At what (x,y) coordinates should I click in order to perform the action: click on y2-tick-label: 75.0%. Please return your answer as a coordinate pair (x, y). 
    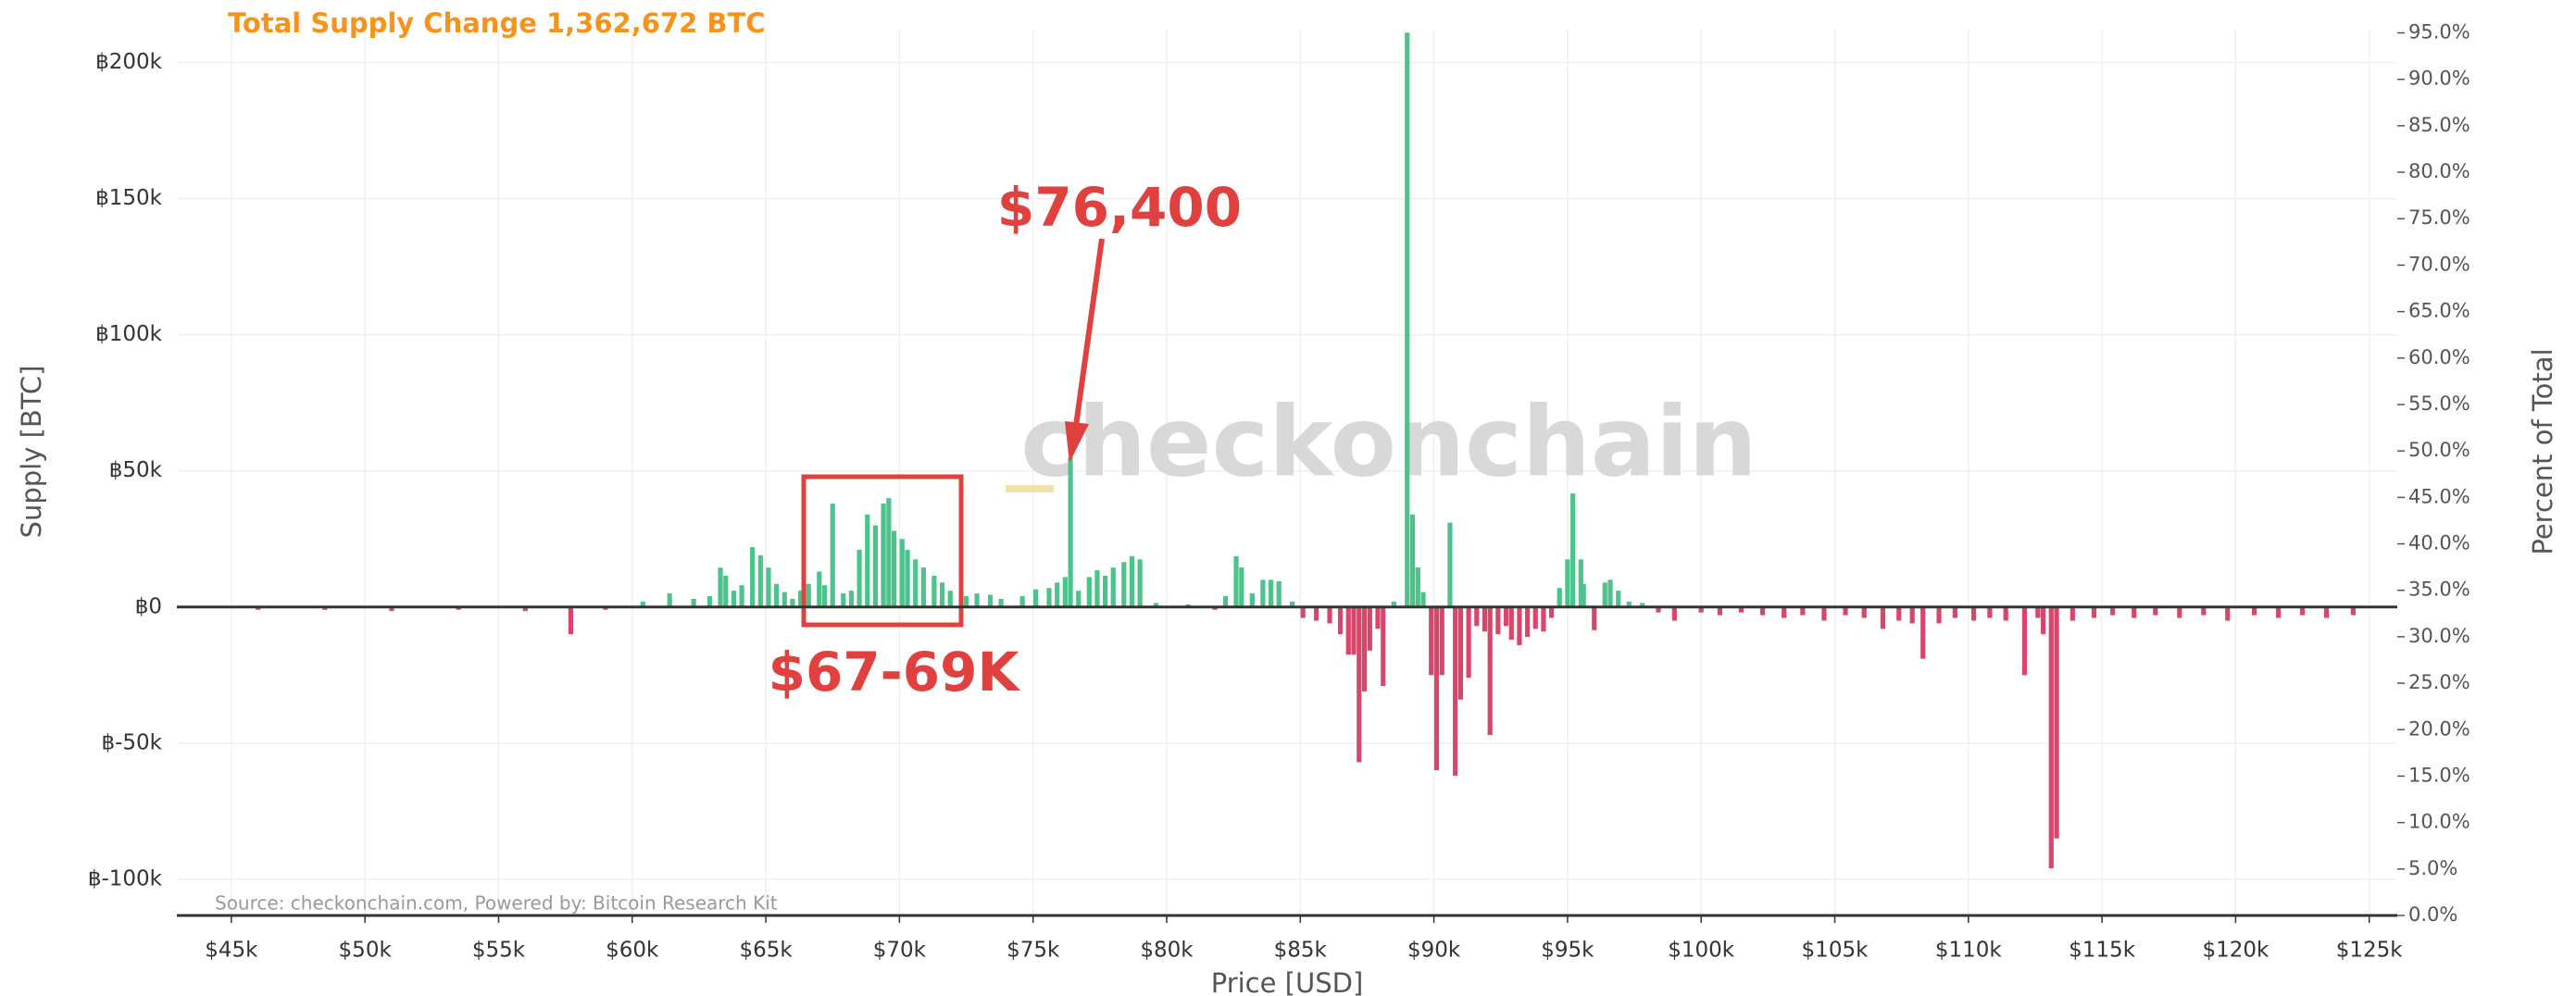
    Looking at the image, I should click on (2439, 217).